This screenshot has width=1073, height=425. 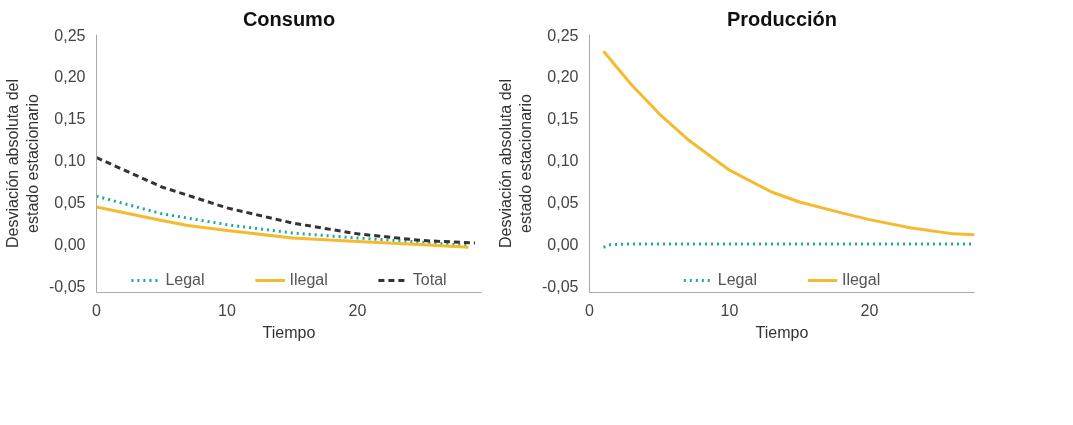 I want to click on chart-title: Producción, so click(x=782, y=18).